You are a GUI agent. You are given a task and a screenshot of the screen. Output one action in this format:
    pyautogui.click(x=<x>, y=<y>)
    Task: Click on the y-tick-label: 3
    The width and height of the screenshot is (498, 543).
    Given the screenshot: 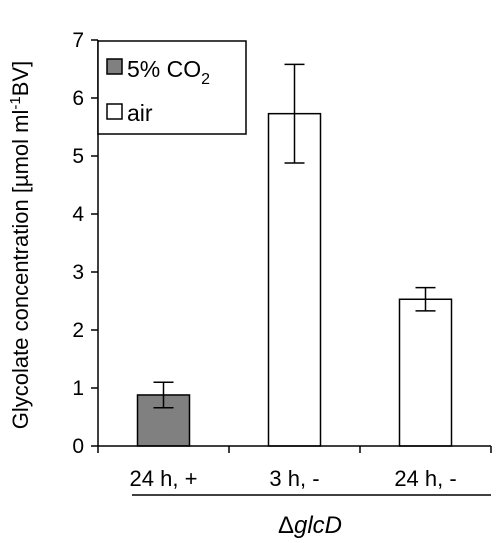 What is the action you would take?
    pyautogui.click(x=78, y=272)
    